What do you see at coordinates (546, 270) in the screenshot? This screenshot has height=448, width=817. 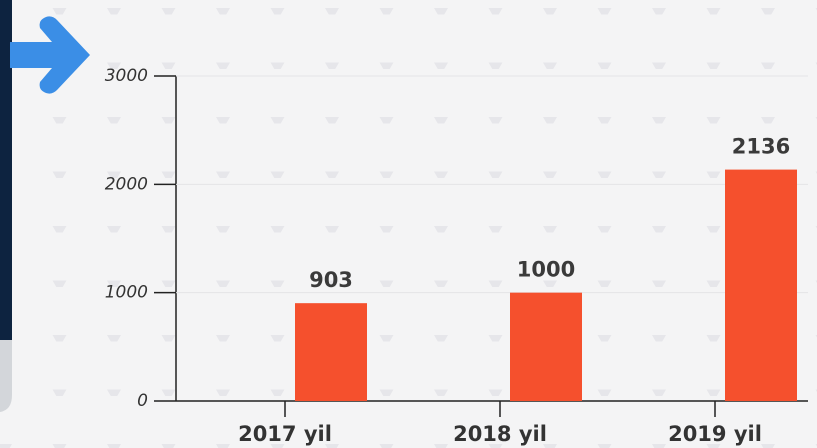 I see `data-label: 1000` at bounding box center [546, 270].